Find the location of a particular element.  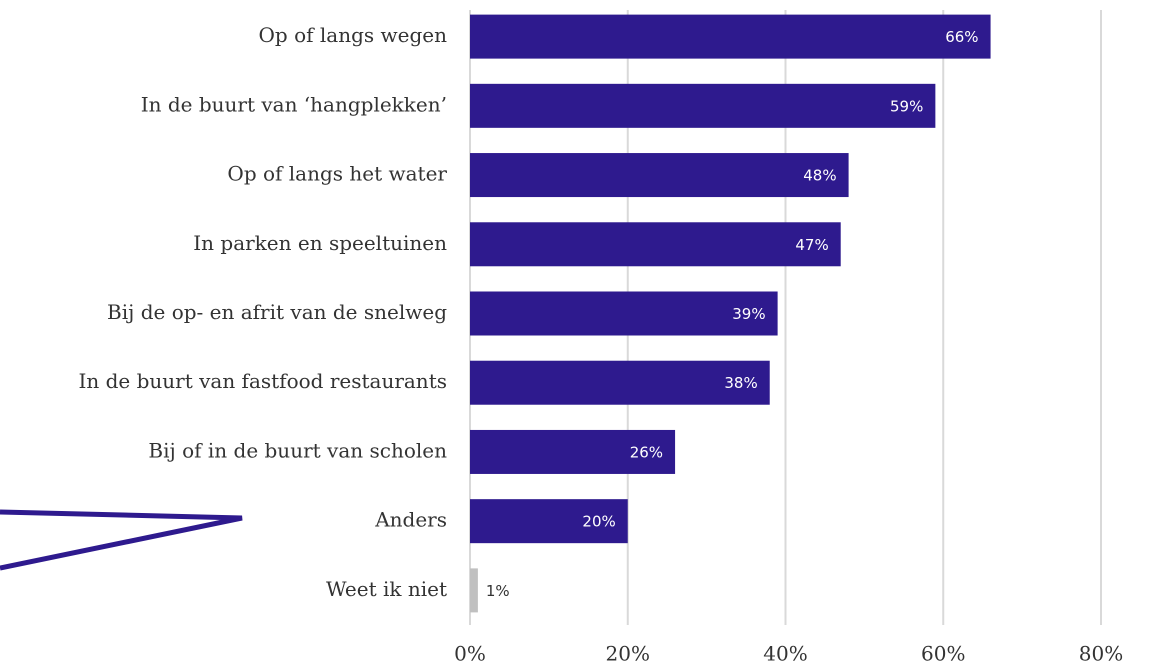

value-label: 26% is located at coordinates (646, 452).